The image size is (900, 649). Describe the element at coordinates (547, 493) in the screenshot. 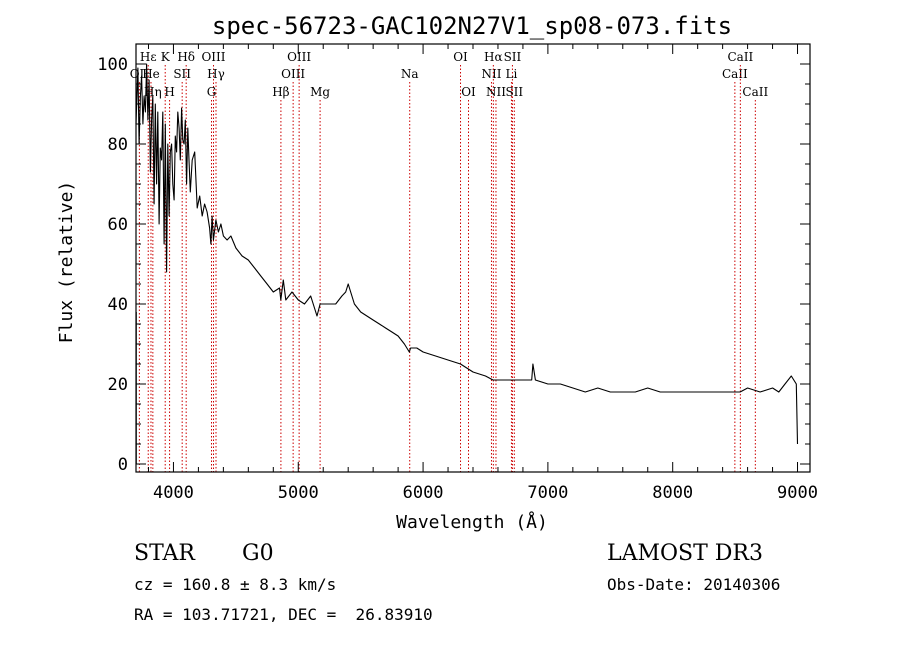

I see `x-tick-label: 7000` at that location.